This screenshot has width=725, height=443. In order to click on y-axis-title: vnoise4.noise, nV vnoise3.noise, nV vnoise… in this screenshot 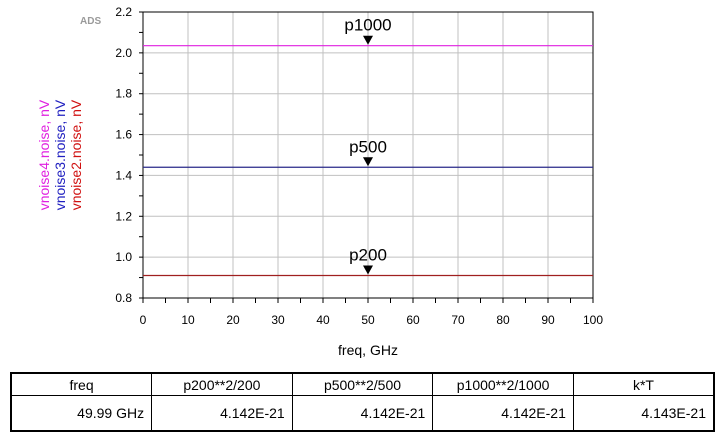, I will do `click(60, 154)`.